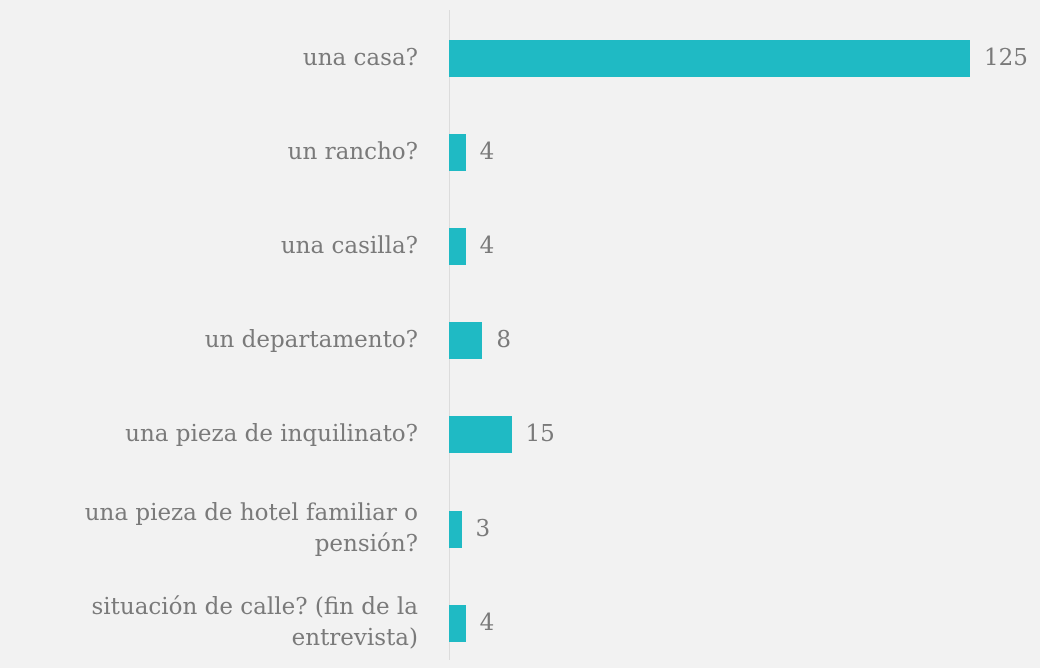 The height and width of the screenshot is (668, 1040). I want to click on category-label: un rancho?, so click(352, 151).